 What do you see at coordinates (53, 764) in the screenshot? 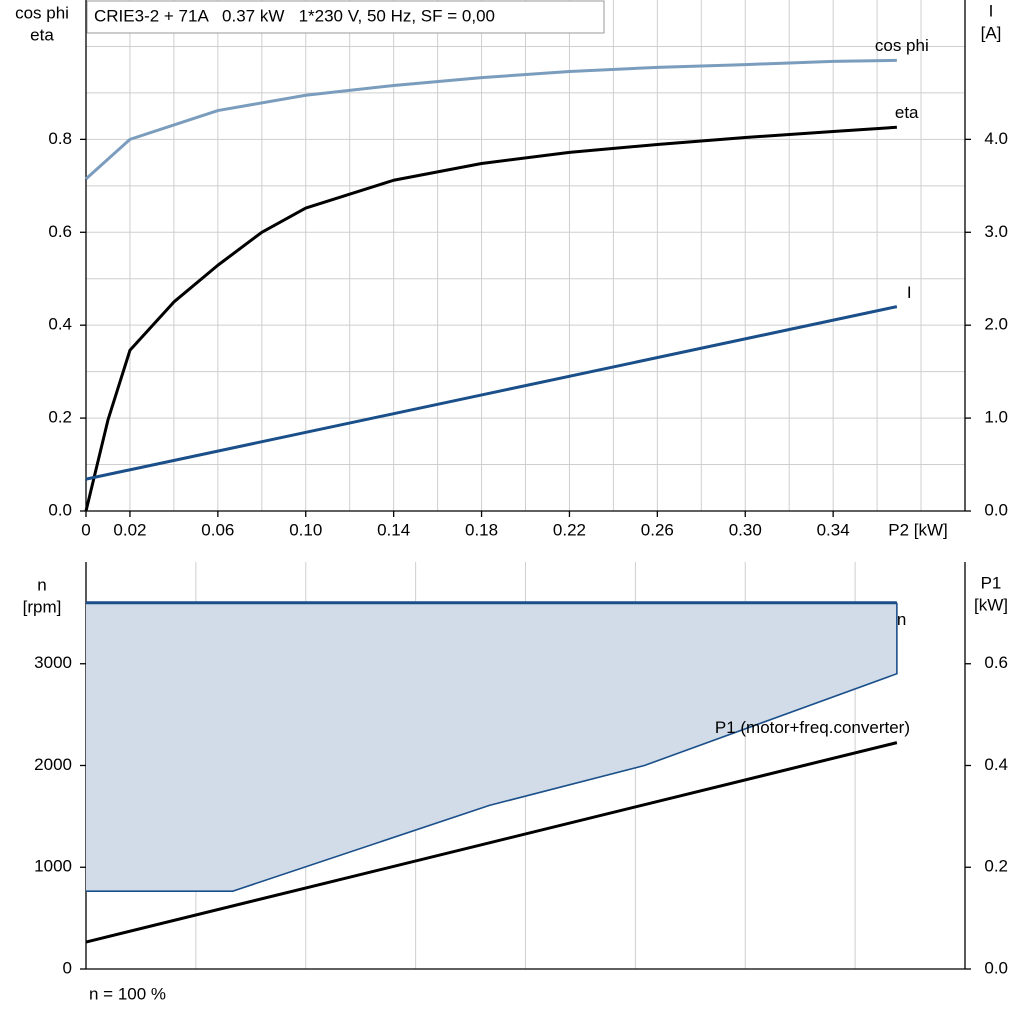
I see `y-tick-label: 2000` at bounding box center [53, 764].